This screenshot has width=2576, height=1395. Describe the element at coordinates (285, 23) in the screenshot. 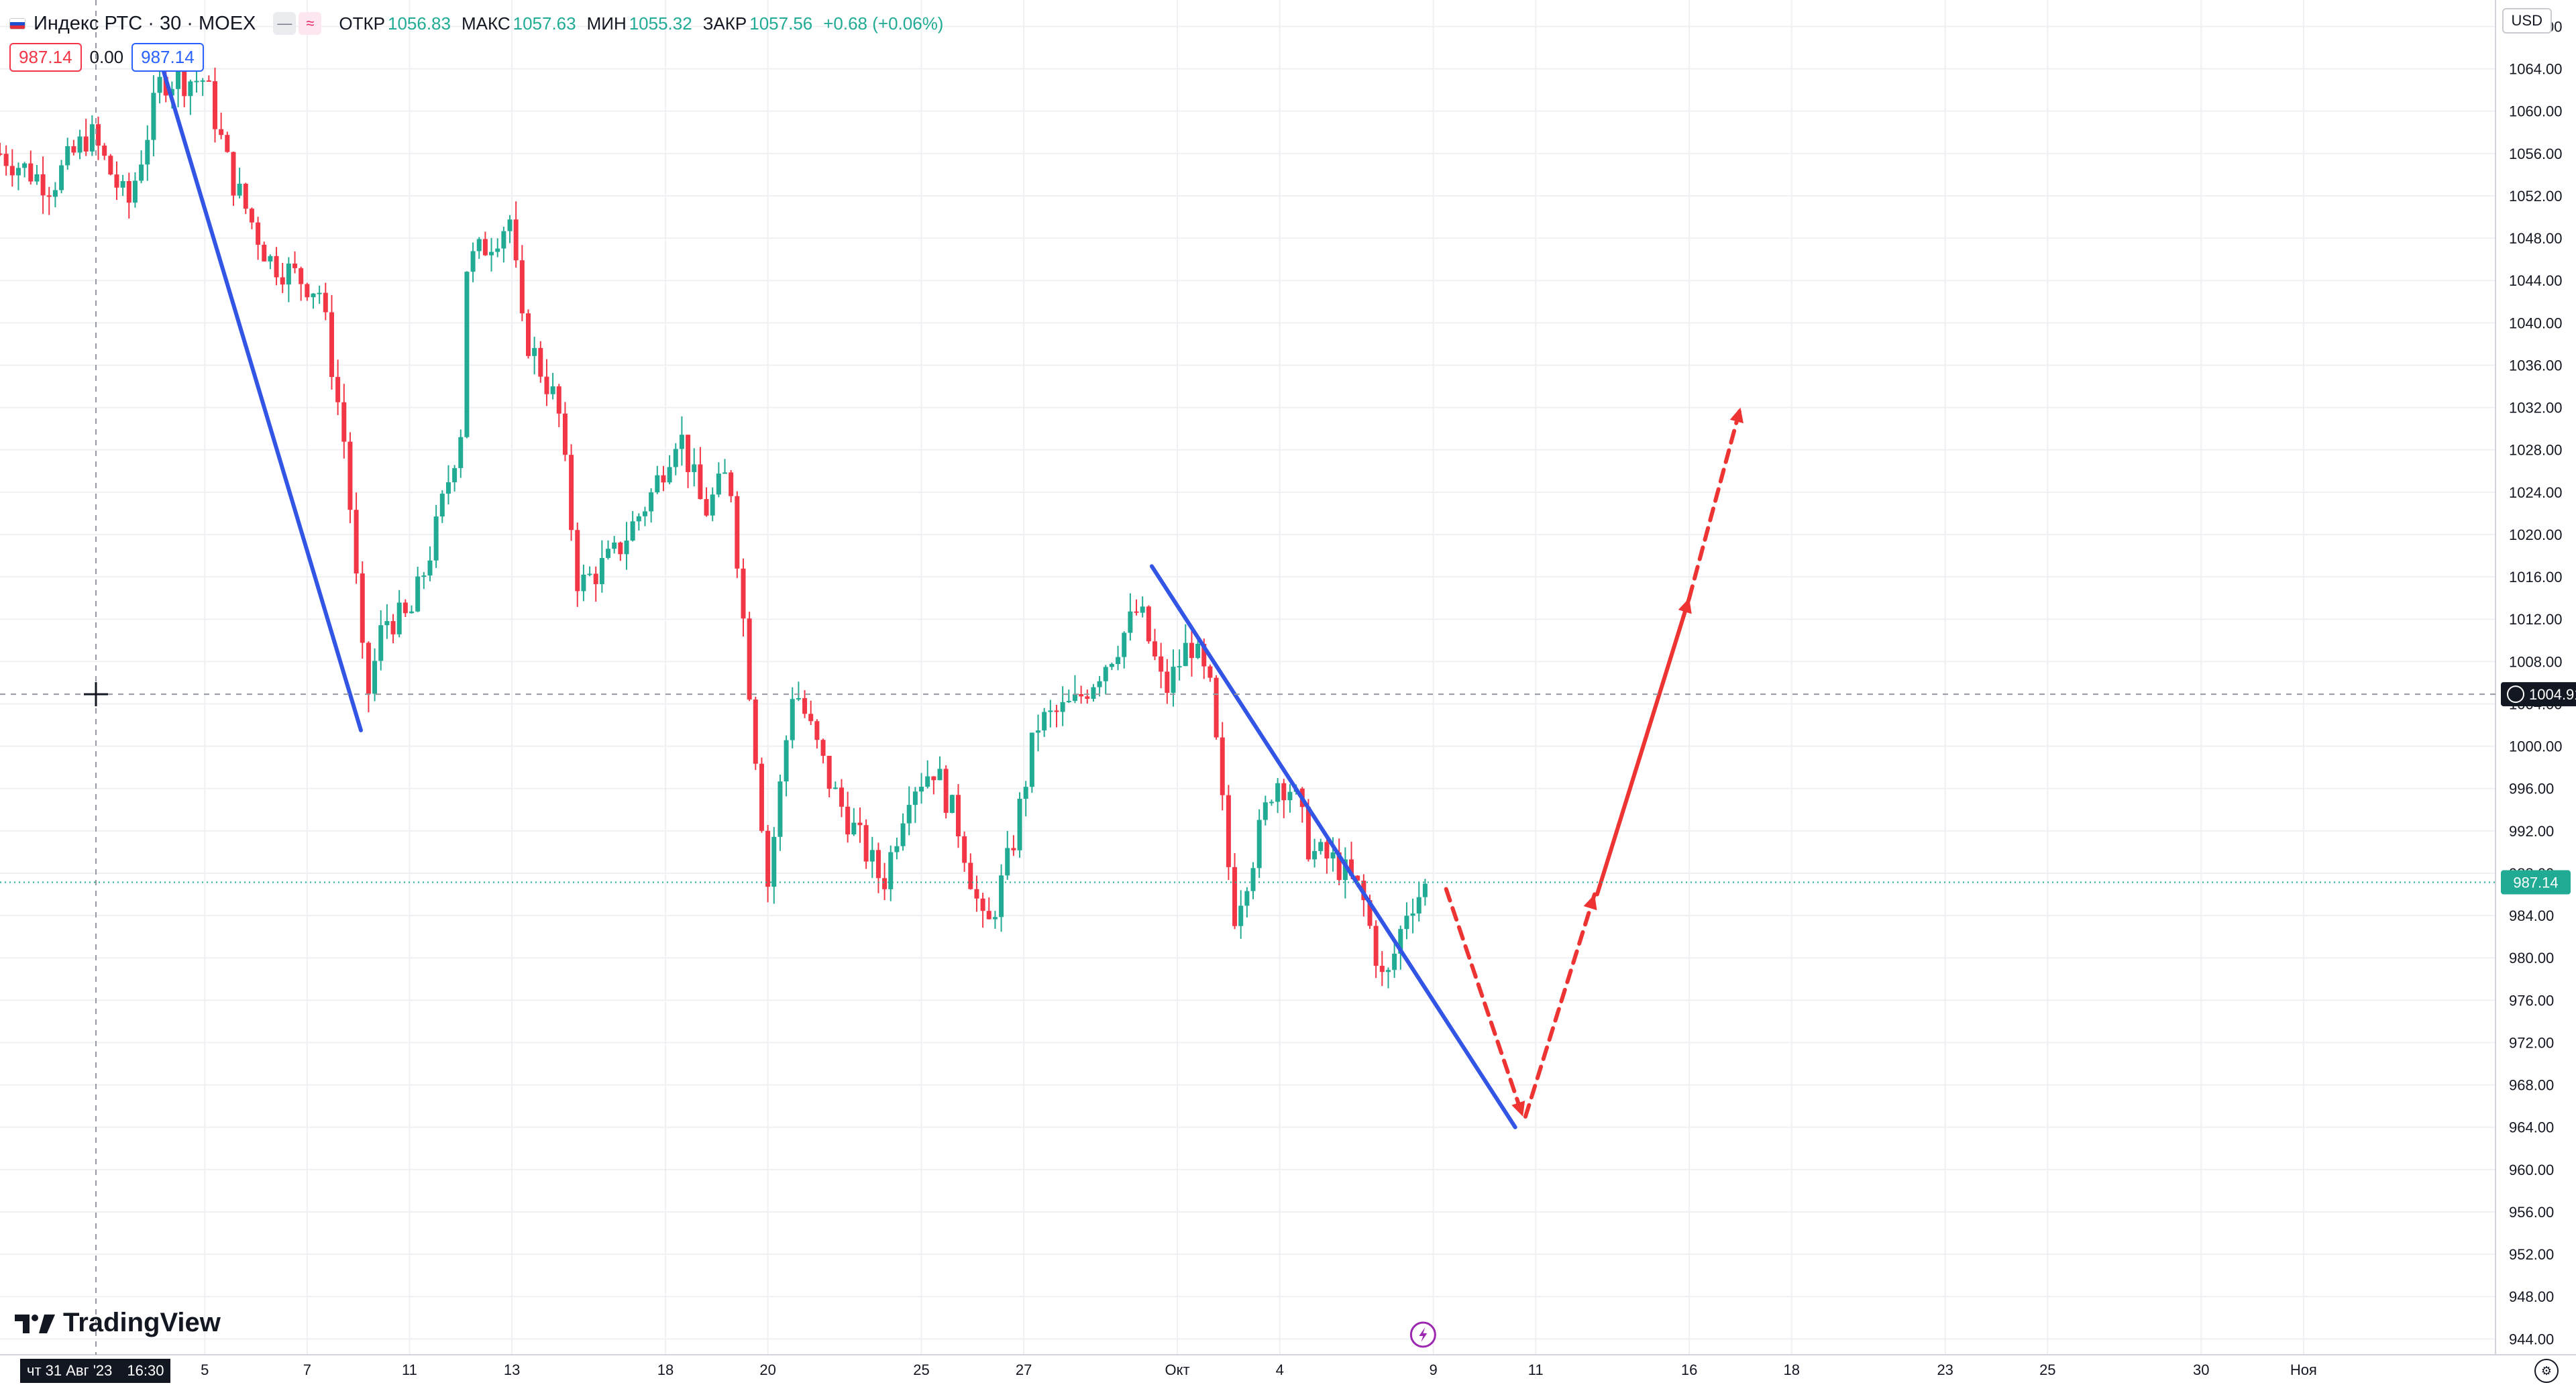

I see `minus-icon: —` at that location.